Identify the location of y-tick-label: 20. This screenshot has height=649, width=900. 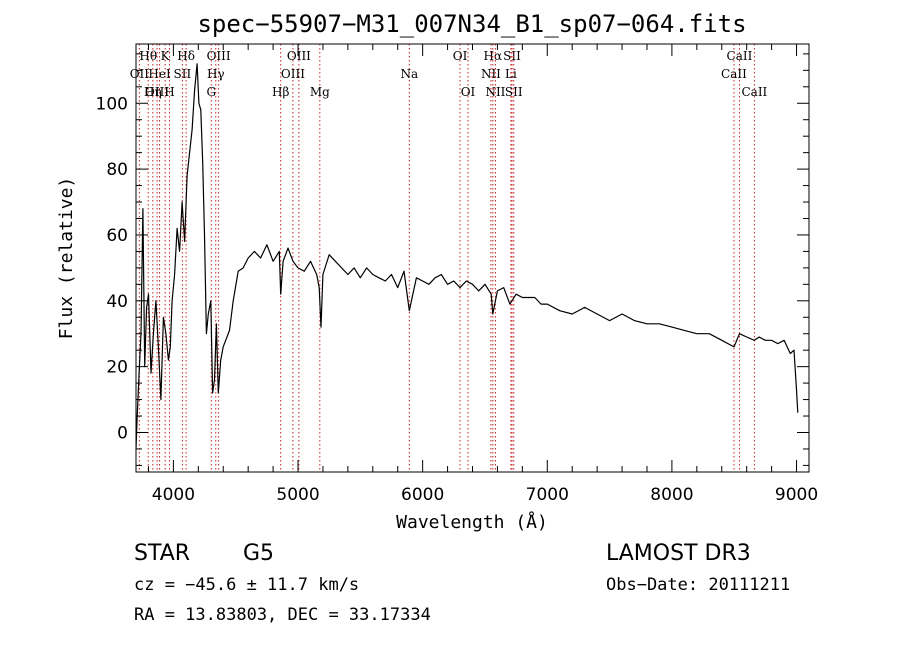
(117, 368).